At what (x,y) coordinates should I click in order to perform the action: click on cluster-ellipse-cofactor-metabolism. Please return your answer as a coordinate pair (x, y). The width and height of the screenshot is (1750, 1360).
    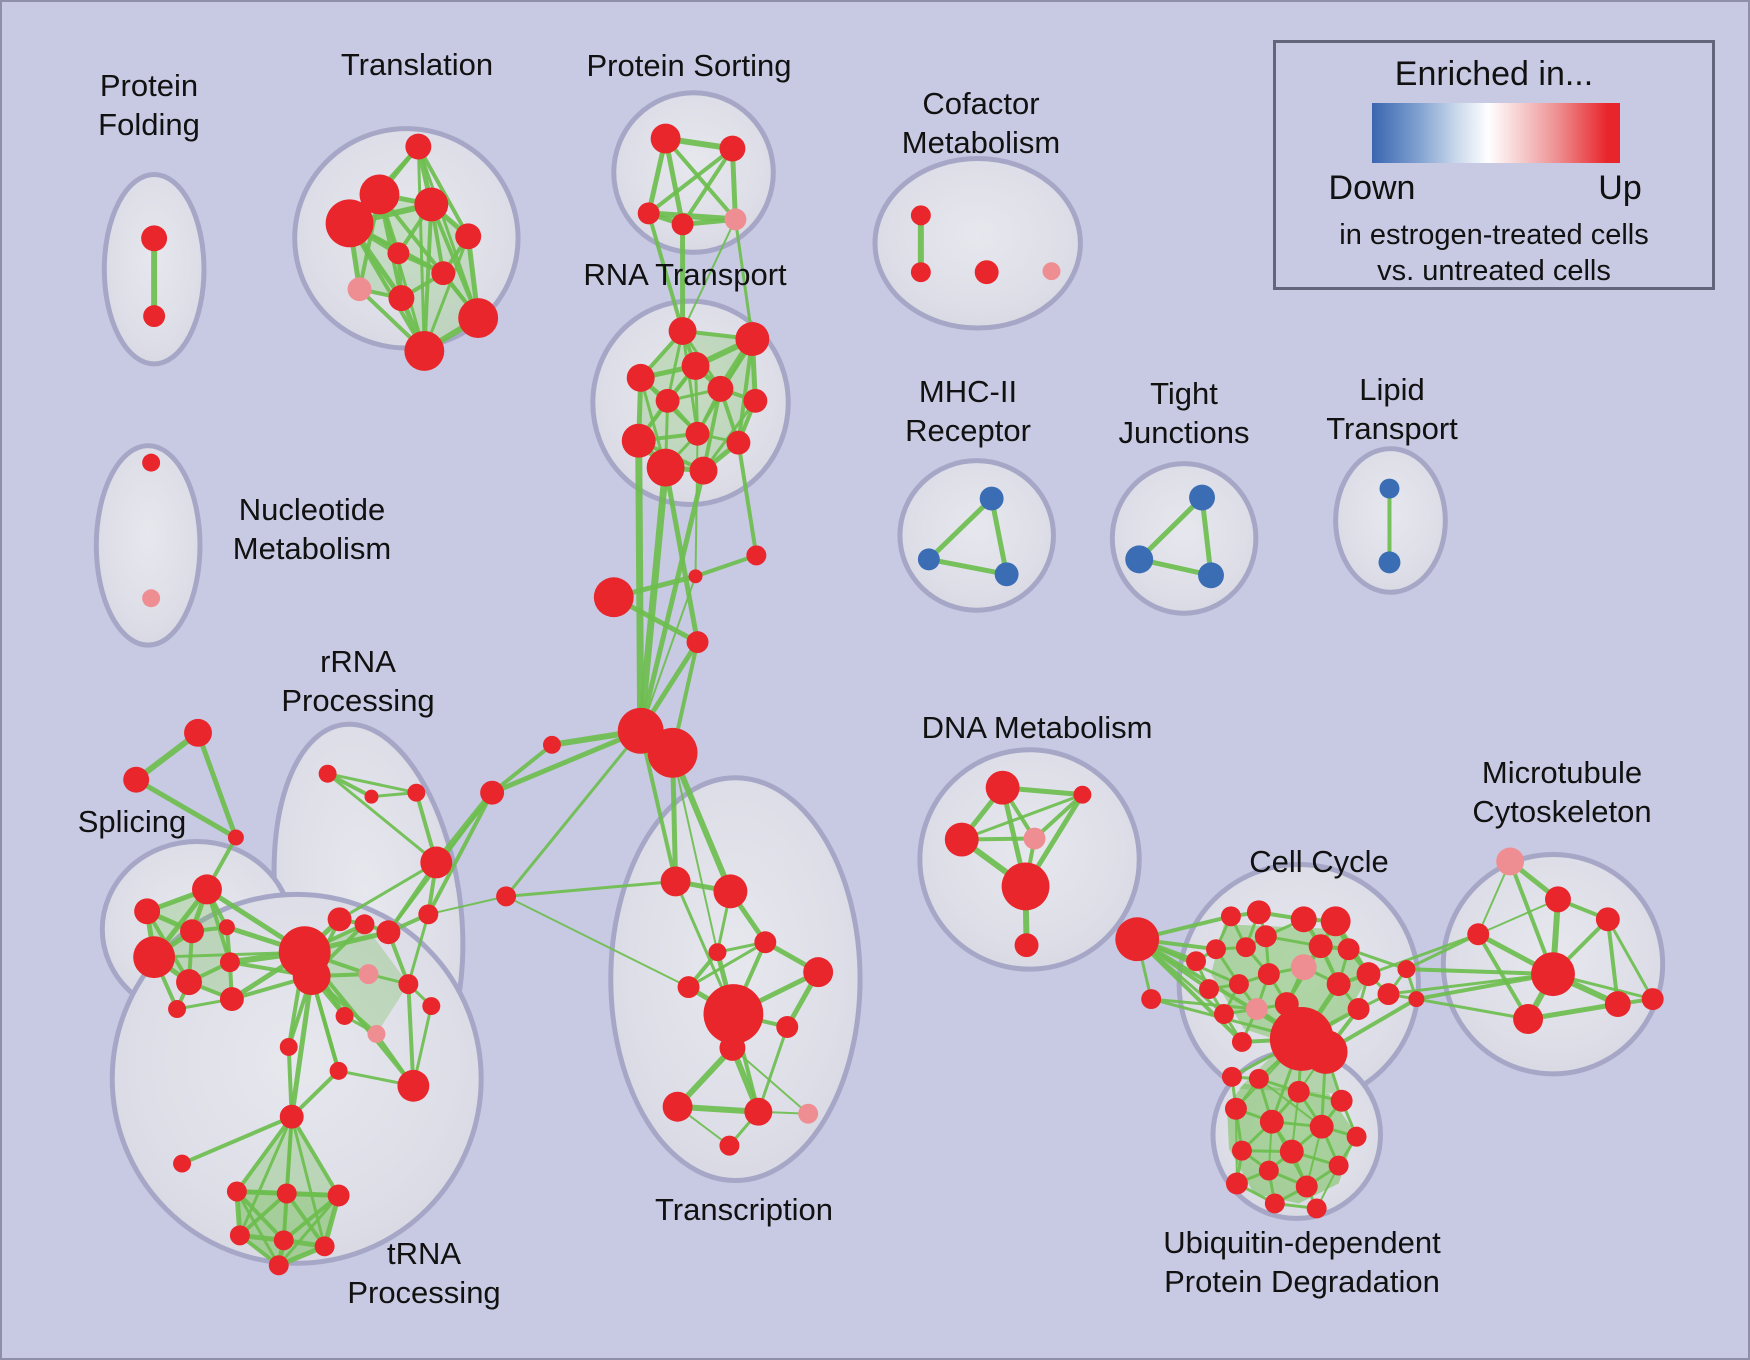
    Looking at the image, I should click on (977, 243).